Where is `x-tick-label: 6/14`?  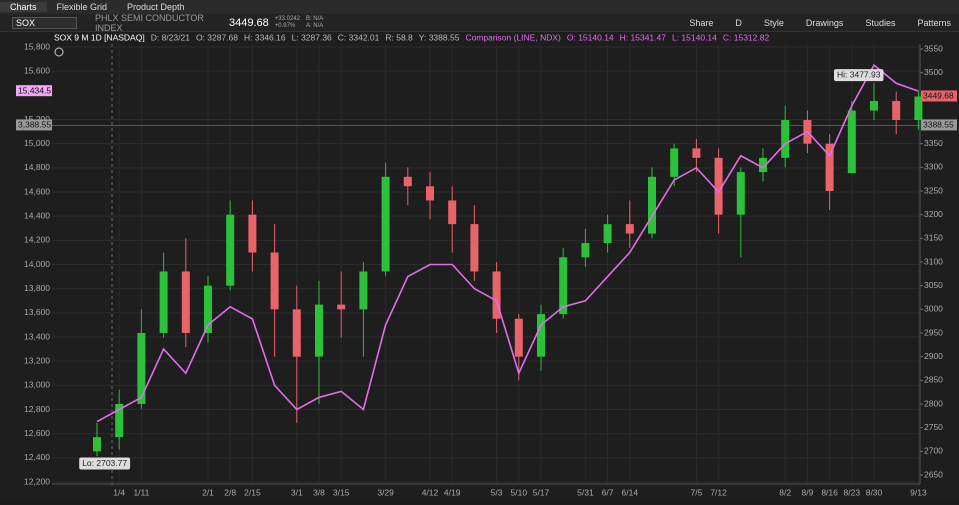 x-tick-label: 6/14 is located at coordinates (630, 492).